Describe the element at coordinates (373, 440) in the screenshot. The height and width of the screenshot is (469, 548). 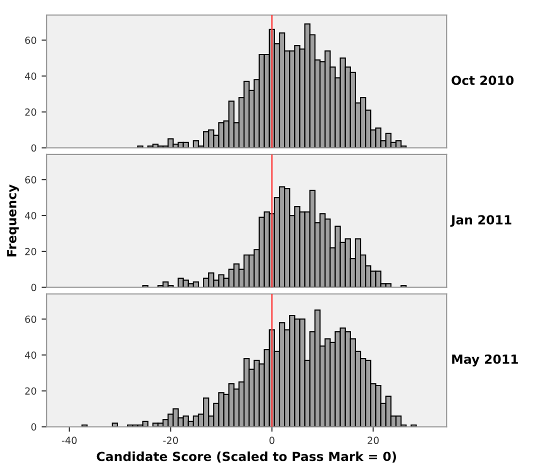
I see `x-tick-label: 20` at that location.